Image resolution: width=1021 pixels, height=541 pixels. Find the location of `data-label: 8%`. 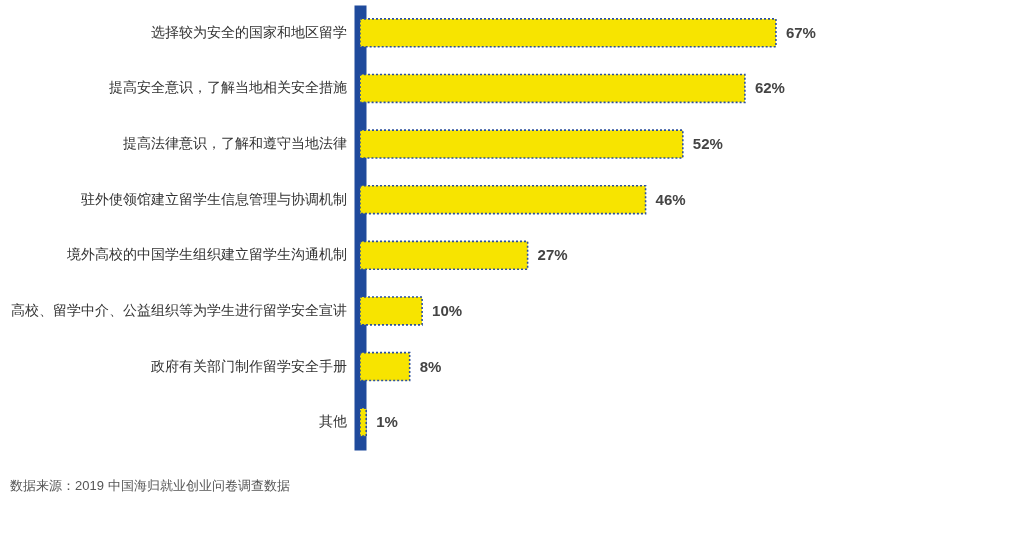

data-label: 8% is located at coordinates (430, 366).